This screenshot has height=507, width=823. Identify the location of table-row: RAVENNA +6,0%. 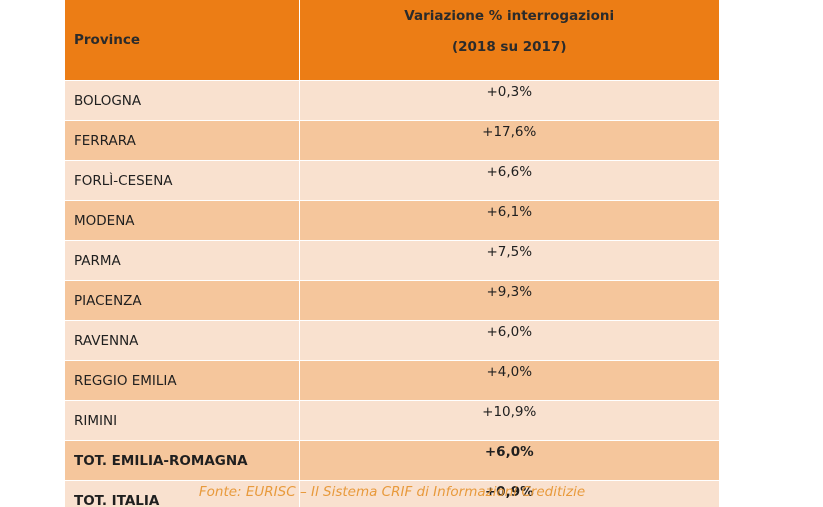
(392, 340).